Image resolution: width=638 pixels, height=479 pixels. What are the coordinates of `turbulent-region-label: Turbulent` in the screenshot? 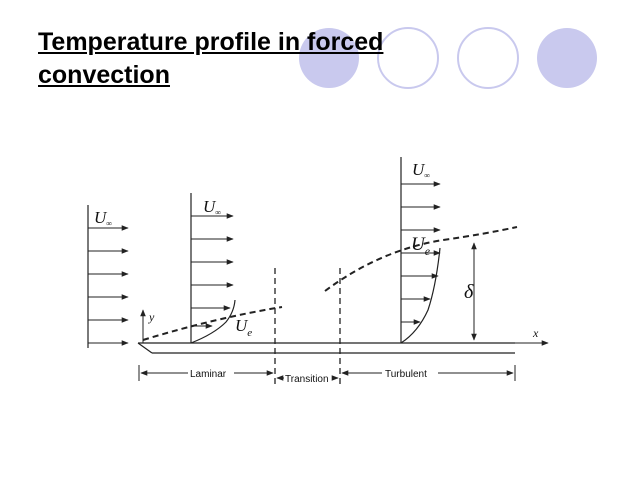 It's located at (406, 374).